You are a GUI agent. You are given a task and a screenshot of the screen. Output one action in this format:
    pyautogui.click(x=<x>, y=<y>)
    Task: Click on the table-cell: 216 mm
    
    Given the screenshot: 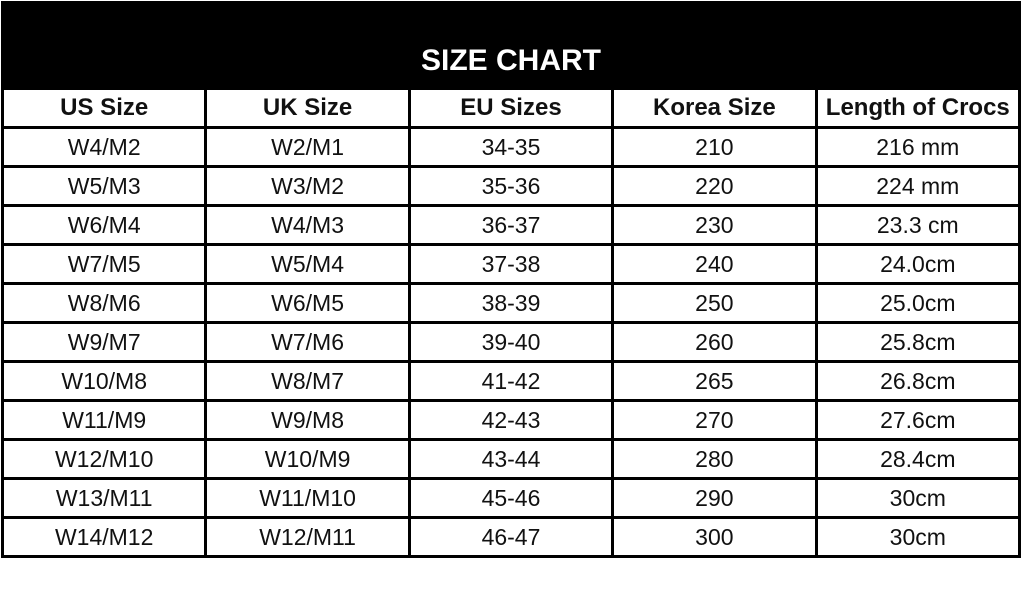 What is the action you would take?
    pyautogui.click(x=918, y=147)
    